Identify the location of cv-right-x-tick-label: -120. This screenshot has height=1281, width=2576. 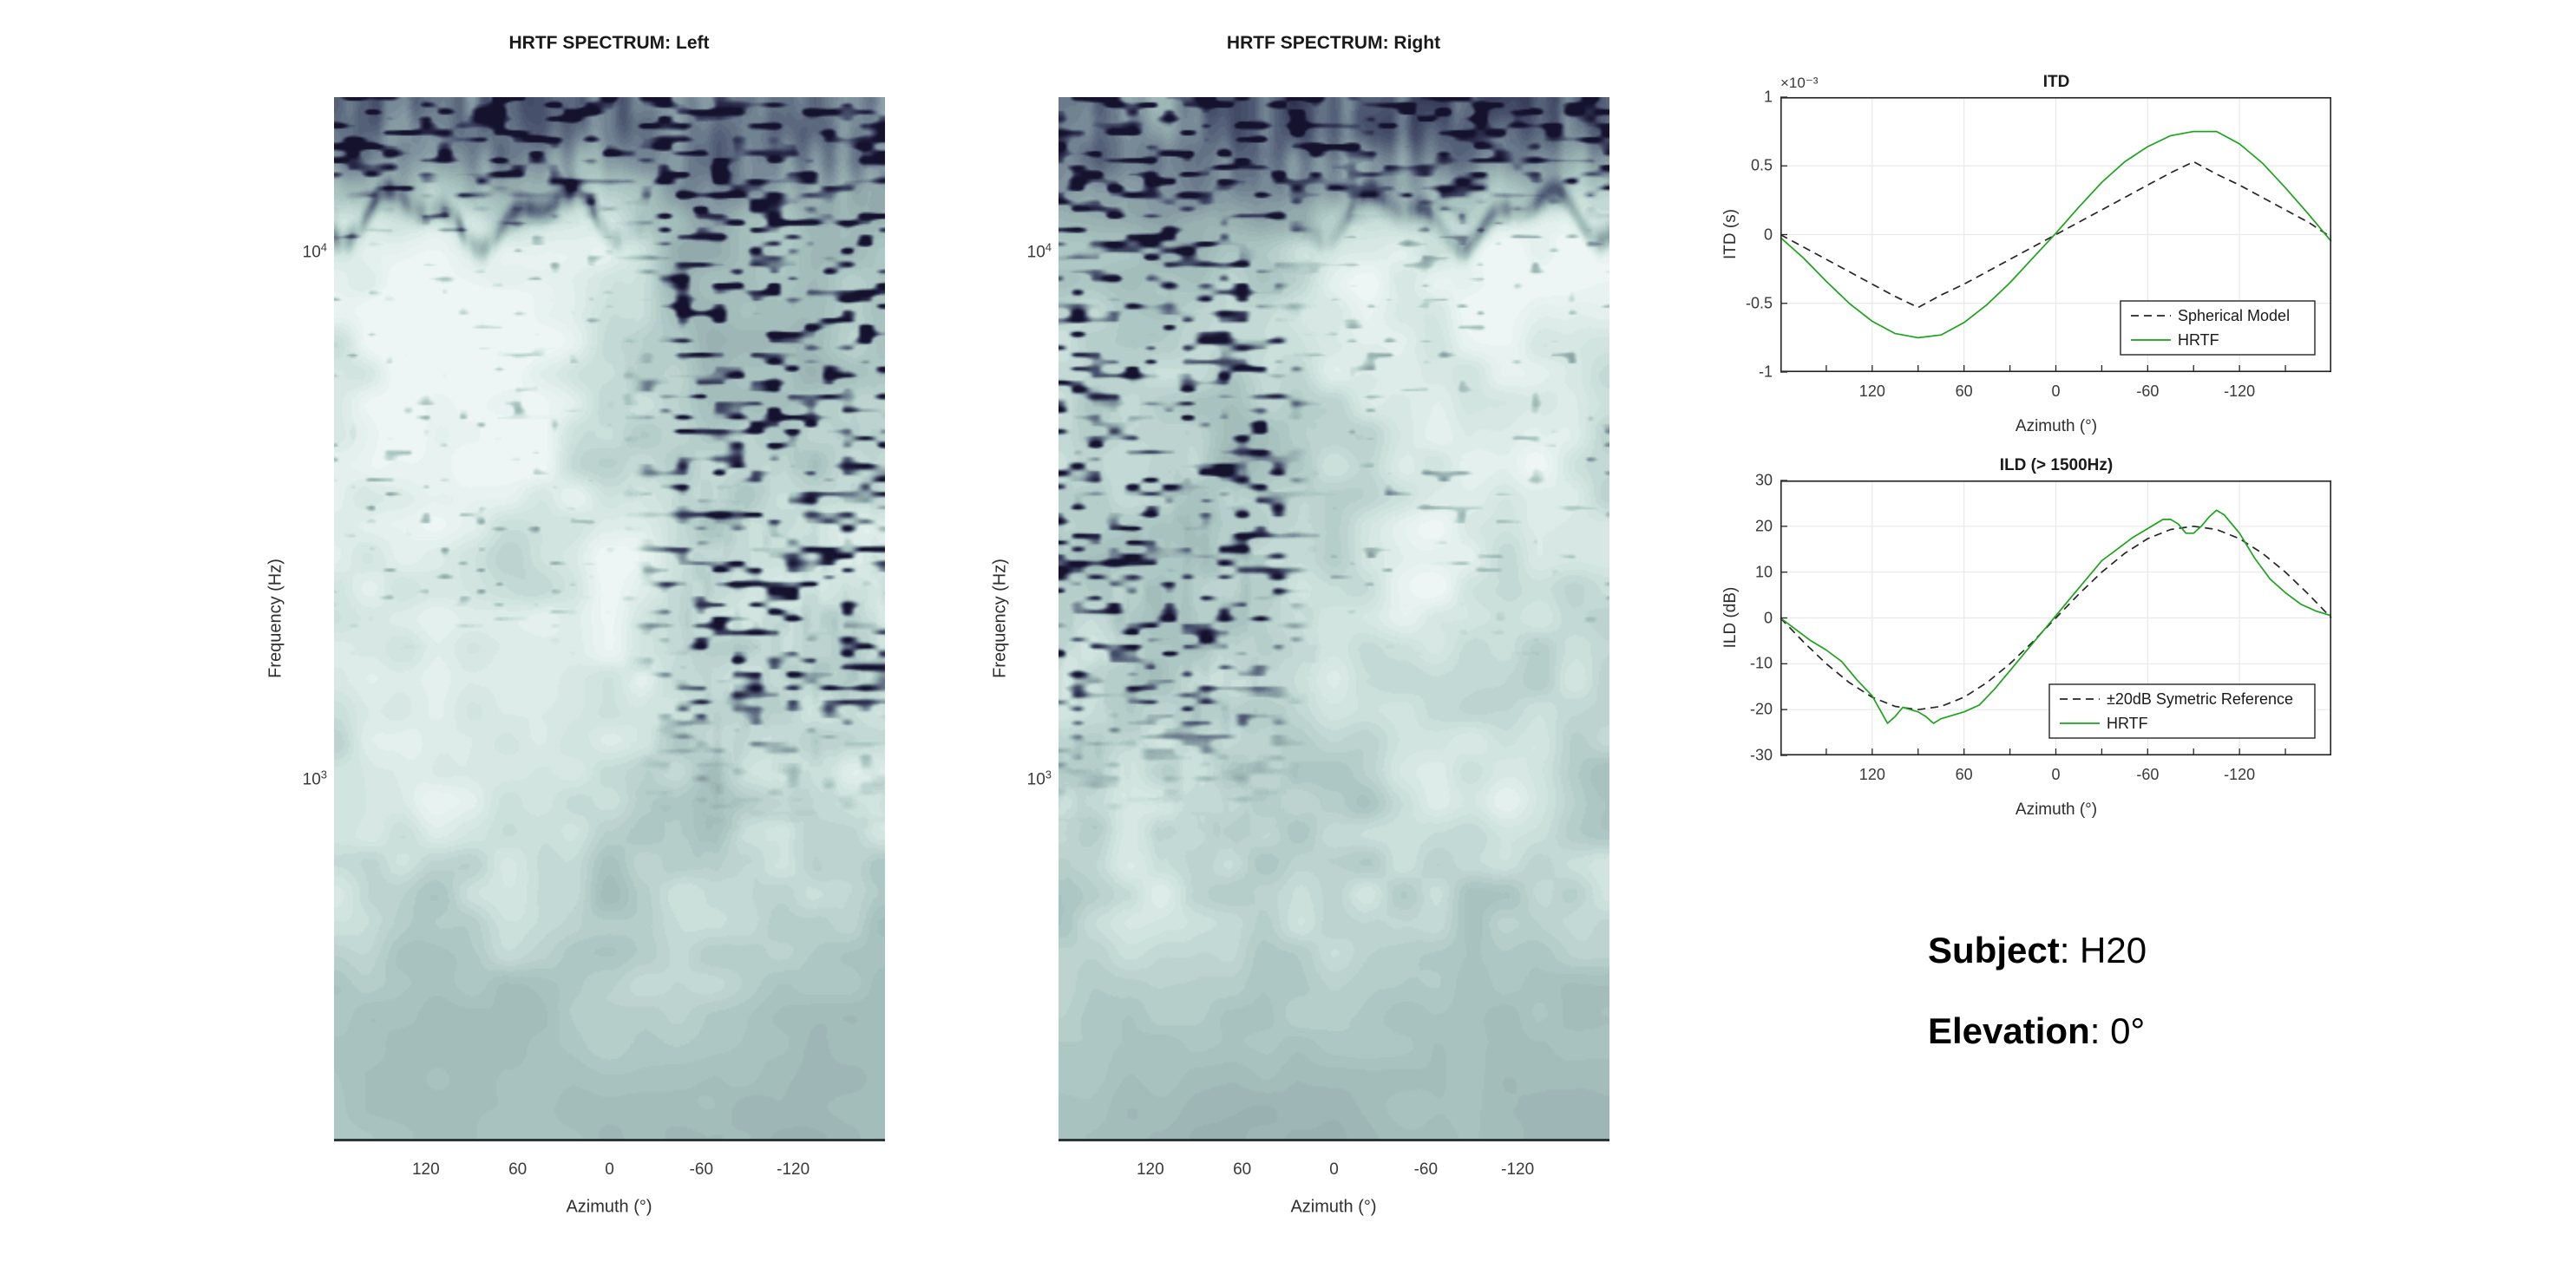
(1518, 1169).